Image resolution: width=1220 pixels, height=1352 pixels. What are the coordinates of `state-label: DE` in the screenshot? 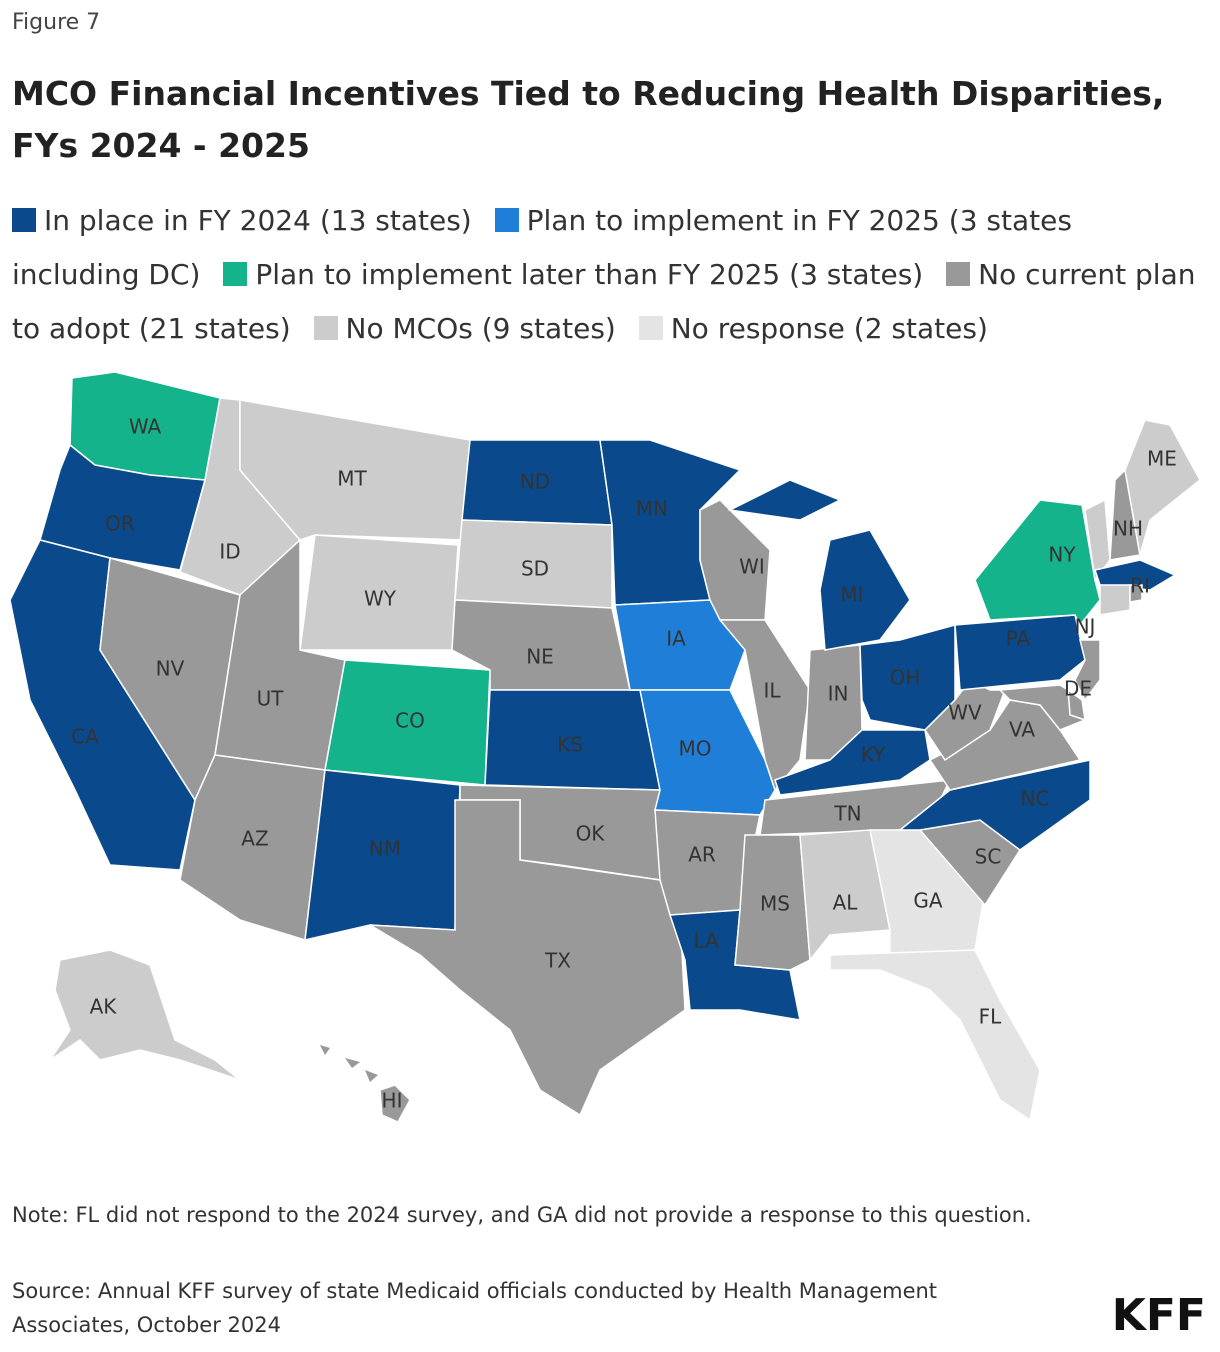 It's located at (1078, 689).